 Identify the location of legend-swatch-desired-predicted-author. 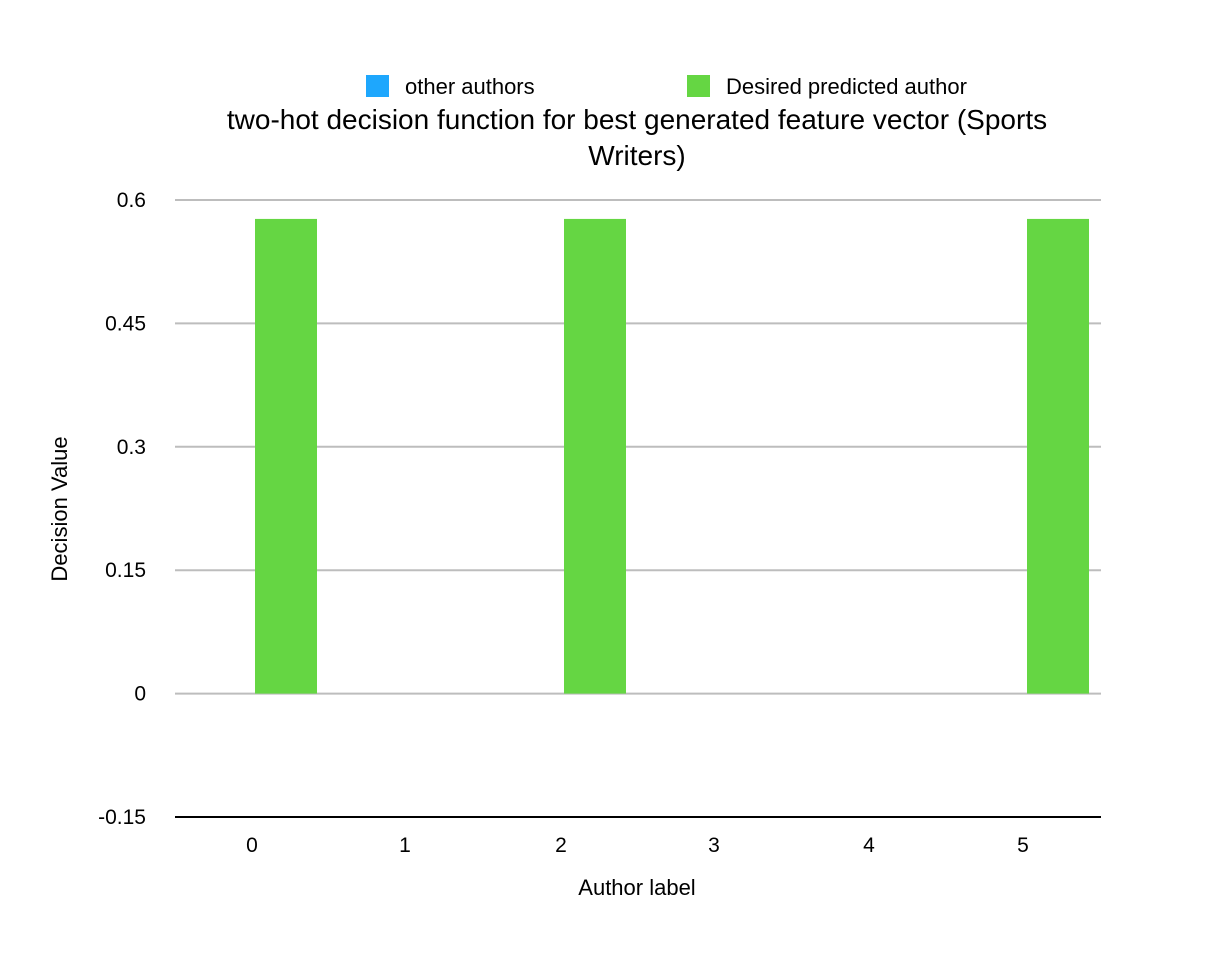
(698, 86).